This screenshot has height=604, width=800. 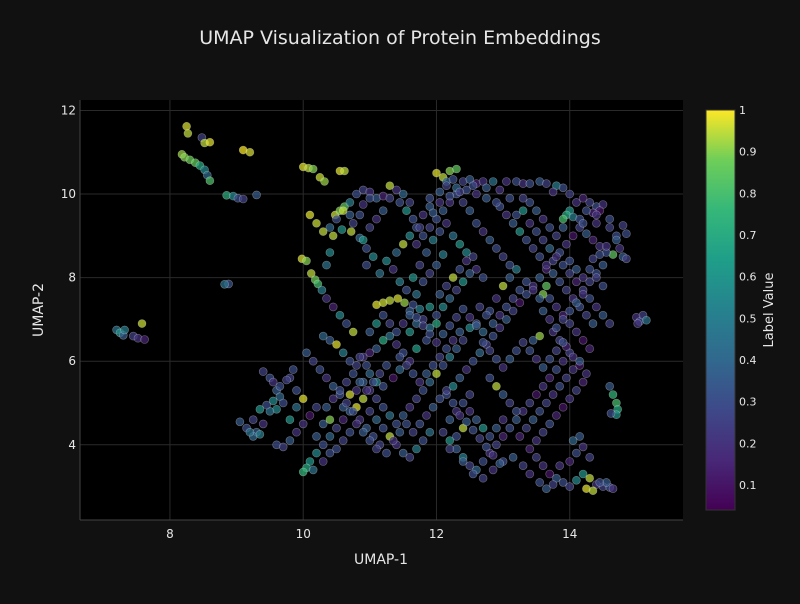 What do you see at coordinates (68, 277) in the screenshot?
I see `y-tick-labels: 4 6 8 10 12` at bounding box center [68, 277].